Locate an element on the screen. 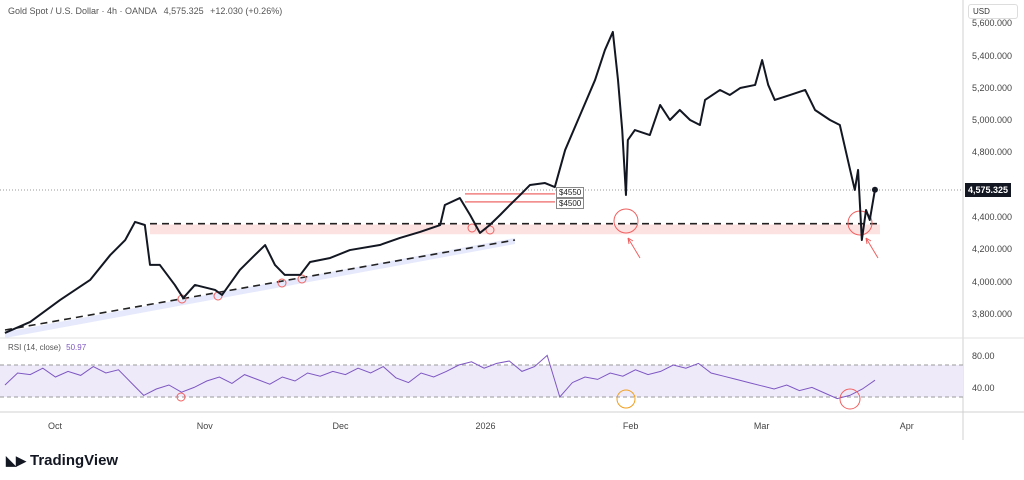  rsi-value: 50.97 is located at coordinates (76, 347).